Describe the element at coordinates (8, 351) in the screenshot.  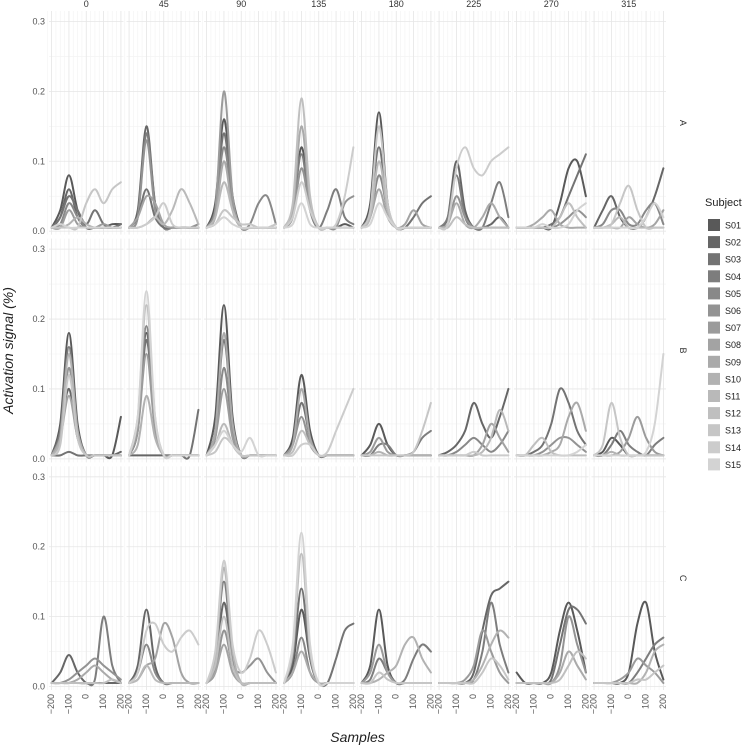
I see `y-axis-title: Activation signal (%)` at that location.